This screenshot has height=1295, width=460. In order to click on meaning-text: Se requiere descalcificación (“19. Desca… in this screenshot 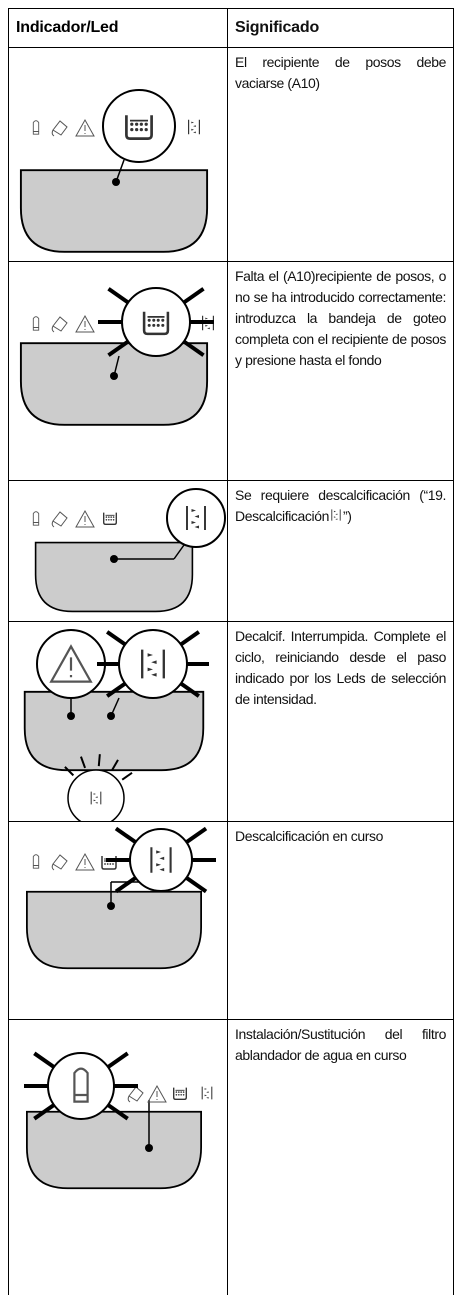, I will do `click(340, 505)`.